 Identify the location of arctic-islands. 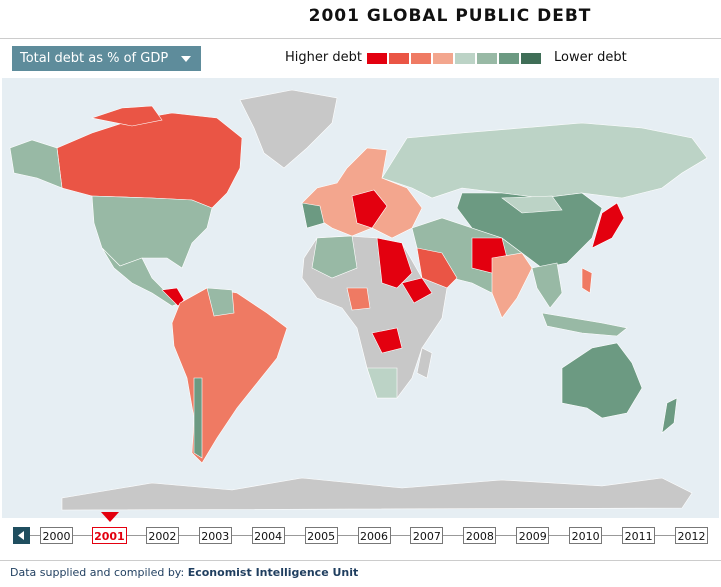
(126, 116).